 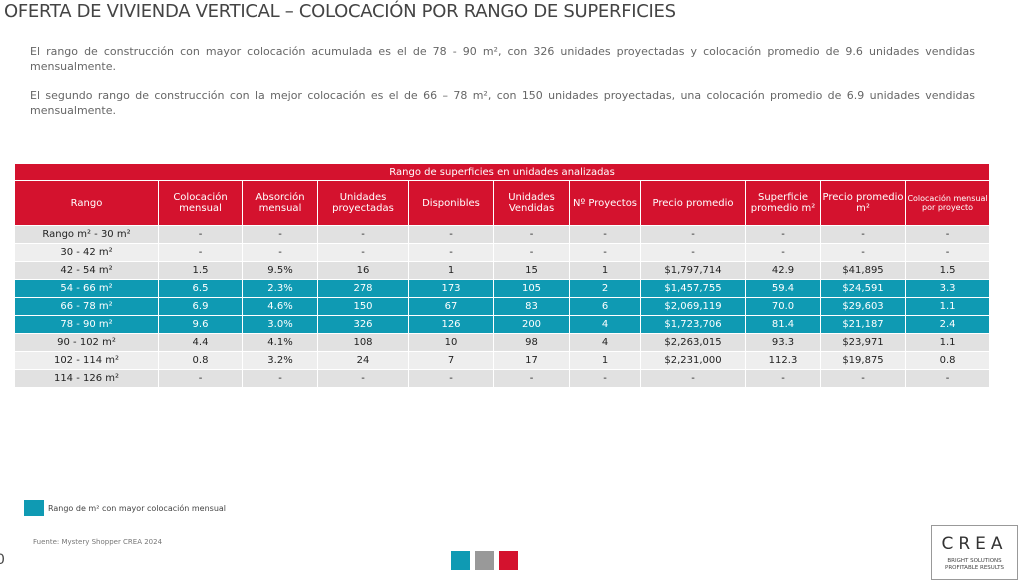 What do you see at coordinates (531, 306) in the screenshot?
I see `table-cell: 83` at bounding box center [531, 306].